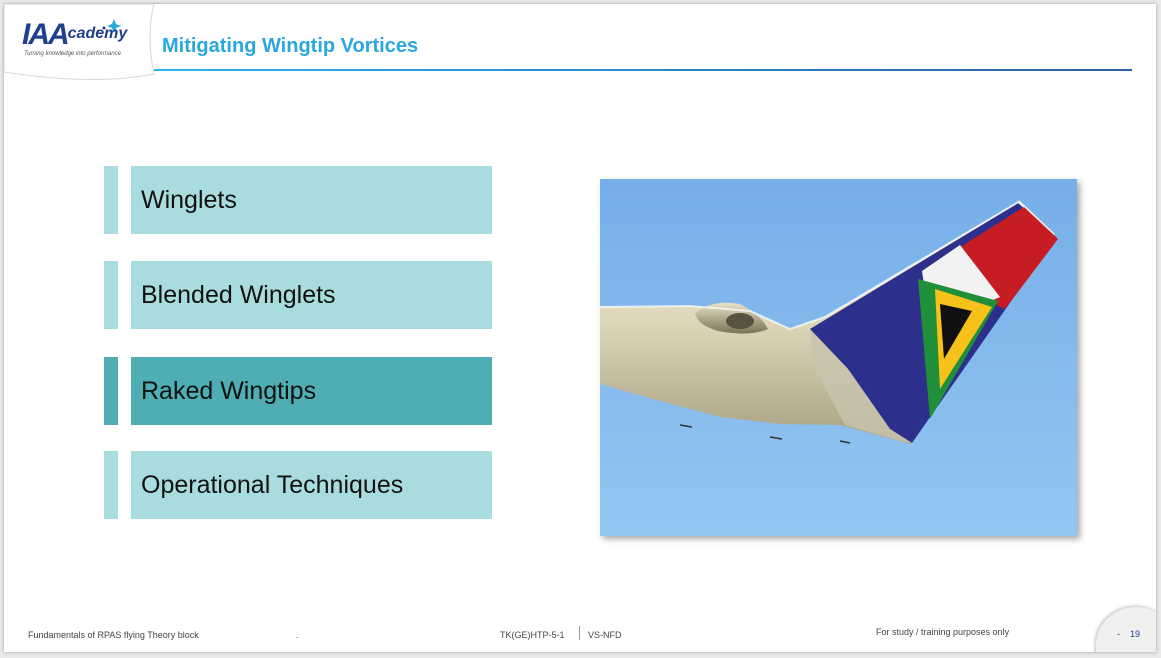  What do you see at coordinates (605, 635) in the screenshot?
I see `footer-code2: VS-NFD` at bounding box center [605, 635].